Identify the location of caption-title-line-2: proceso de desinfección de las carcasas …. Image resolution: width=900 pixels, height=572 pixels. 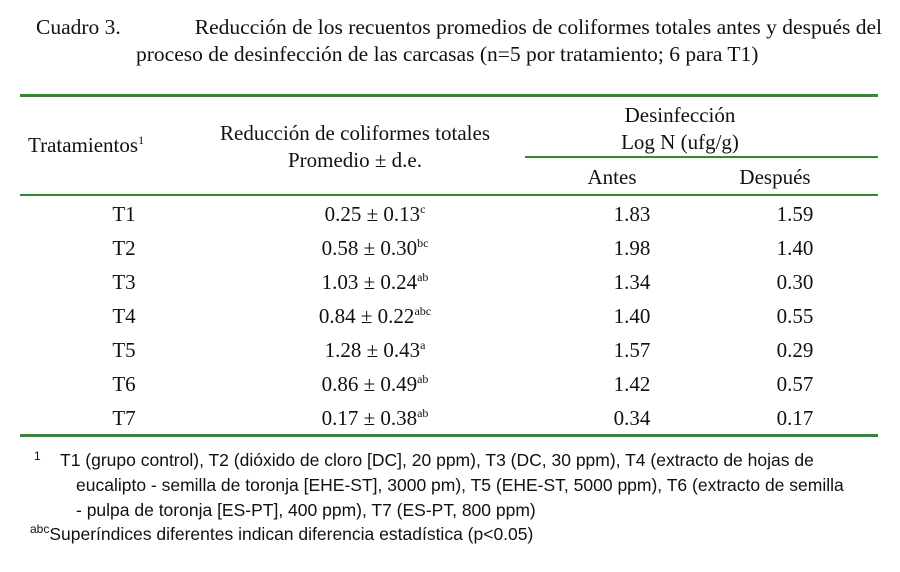
(447, 54).